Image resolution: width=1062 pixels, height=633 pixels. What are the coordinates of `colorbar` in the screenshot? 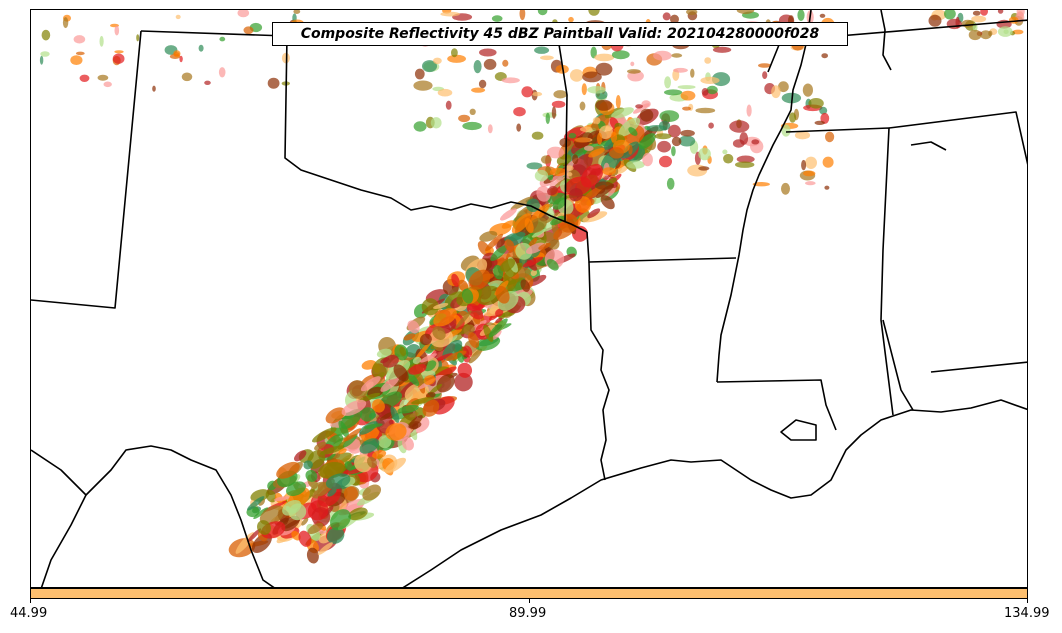 It's located at (529, 593).